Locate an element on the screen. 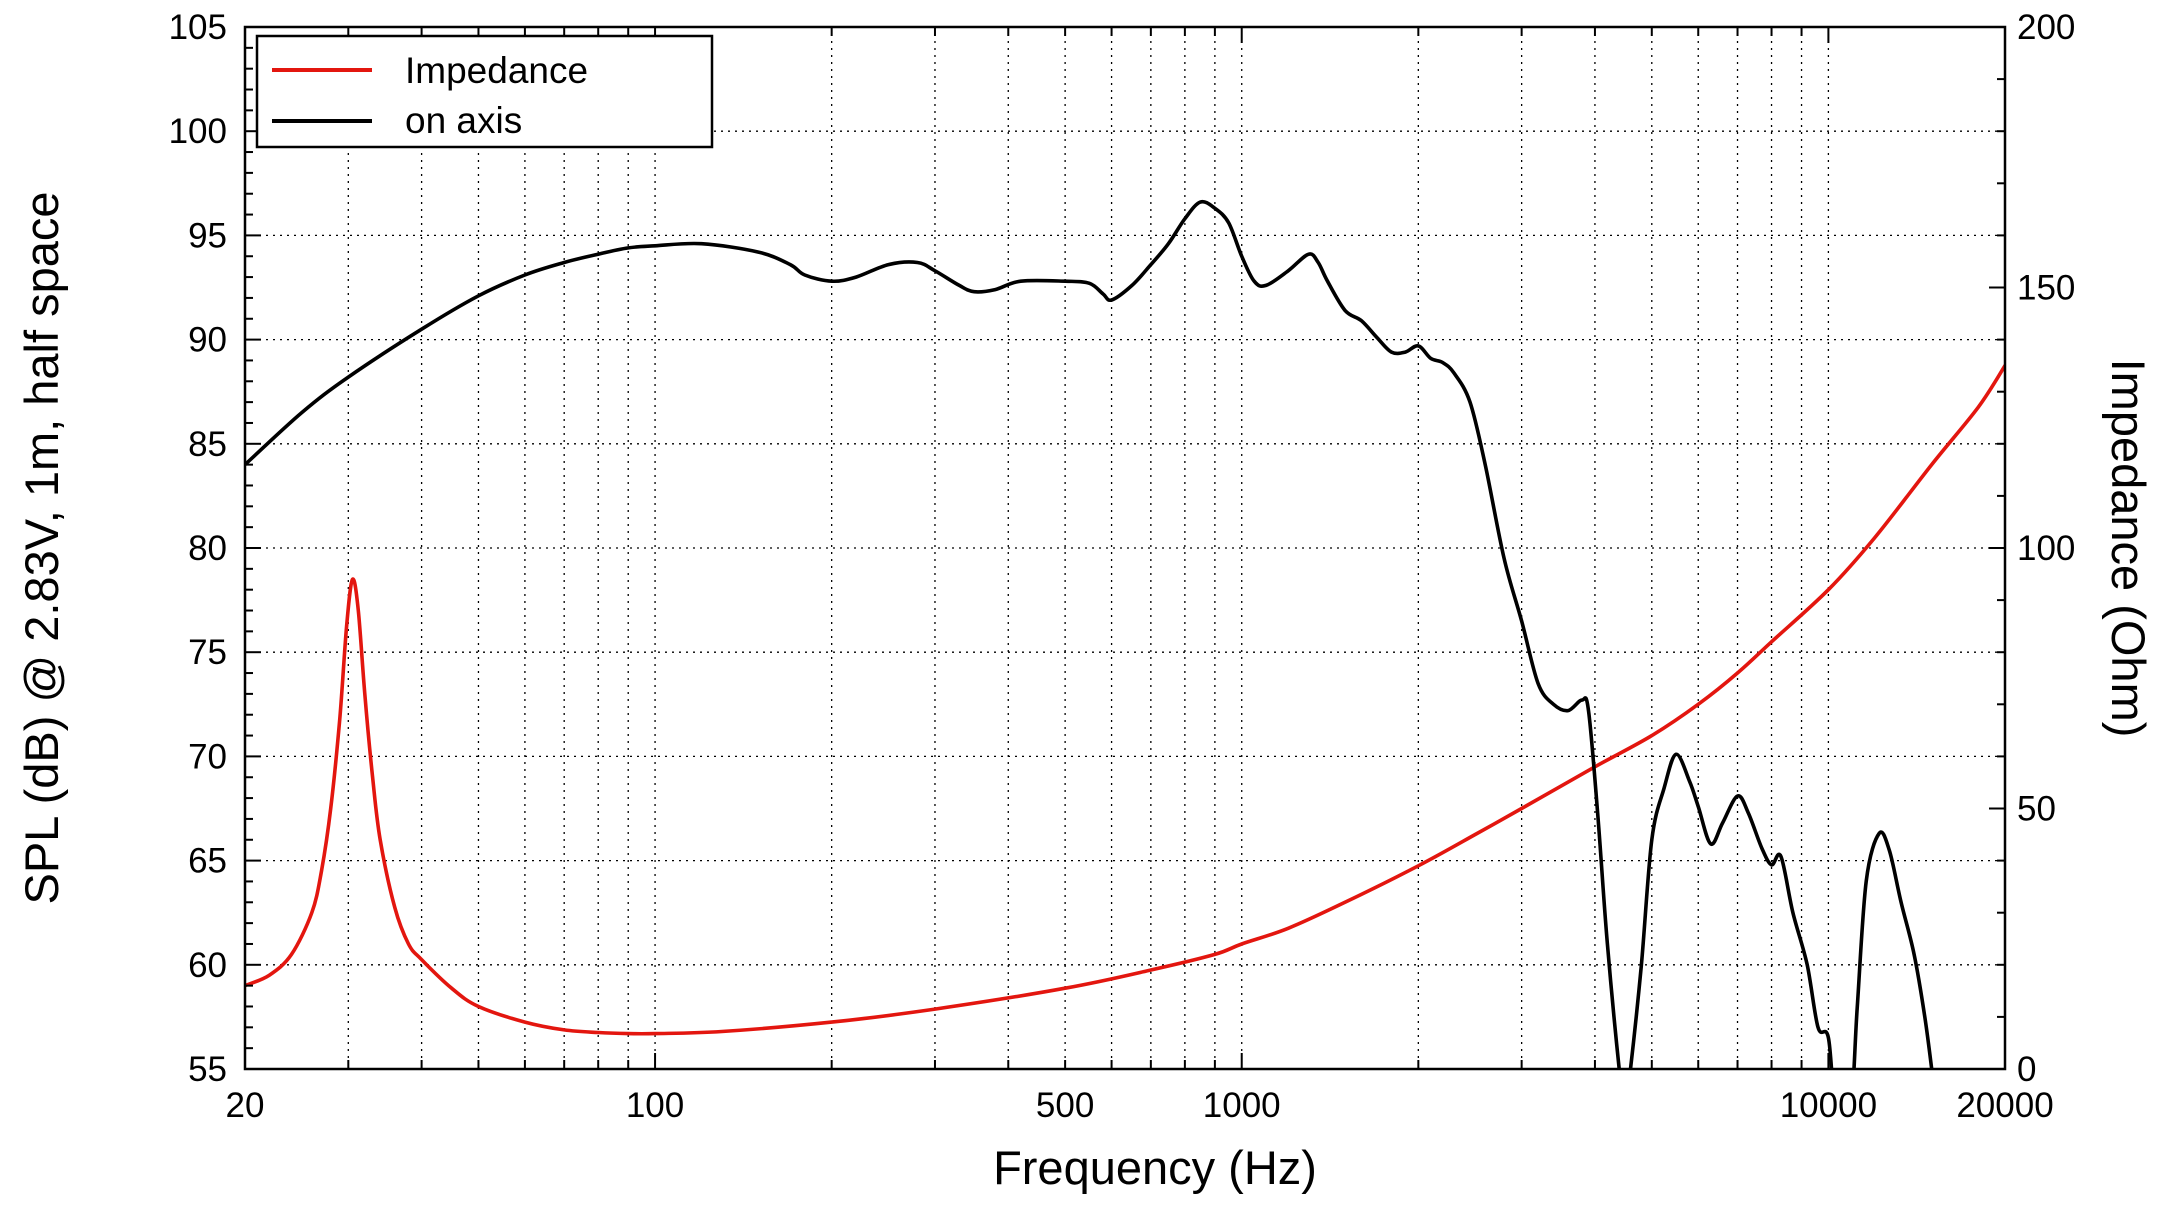 The image size is (2178, 1208). y-left-tick-label-105: 105 is located at coordinates (198, 27).